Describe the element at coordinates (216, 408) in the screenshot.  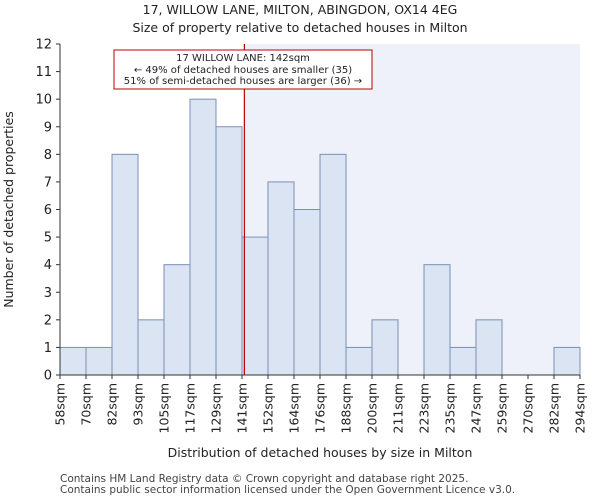
I see `x-tick-label: 129sqm` at that location.